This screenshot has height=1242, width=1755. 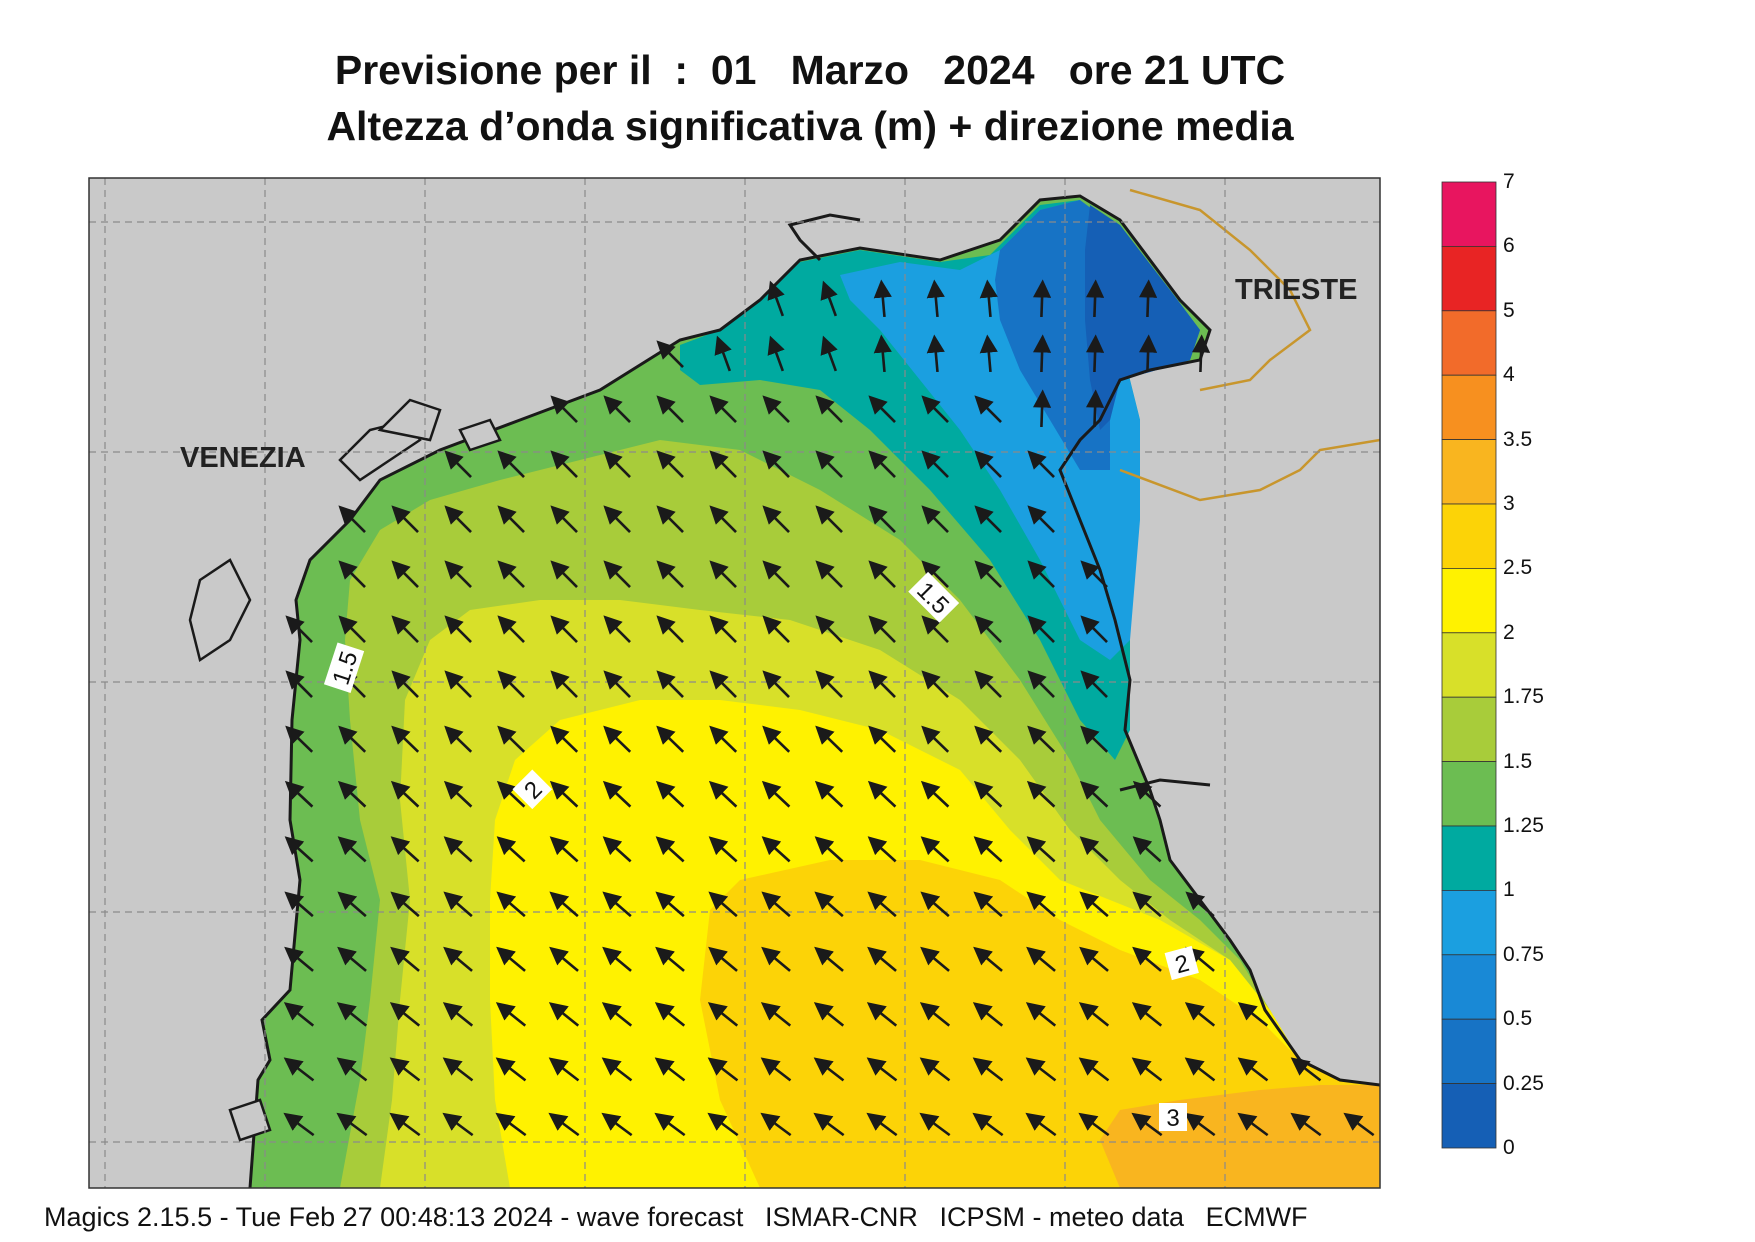 I want to click on colorbar-level-label: 3, so click(x=1509, y=503).